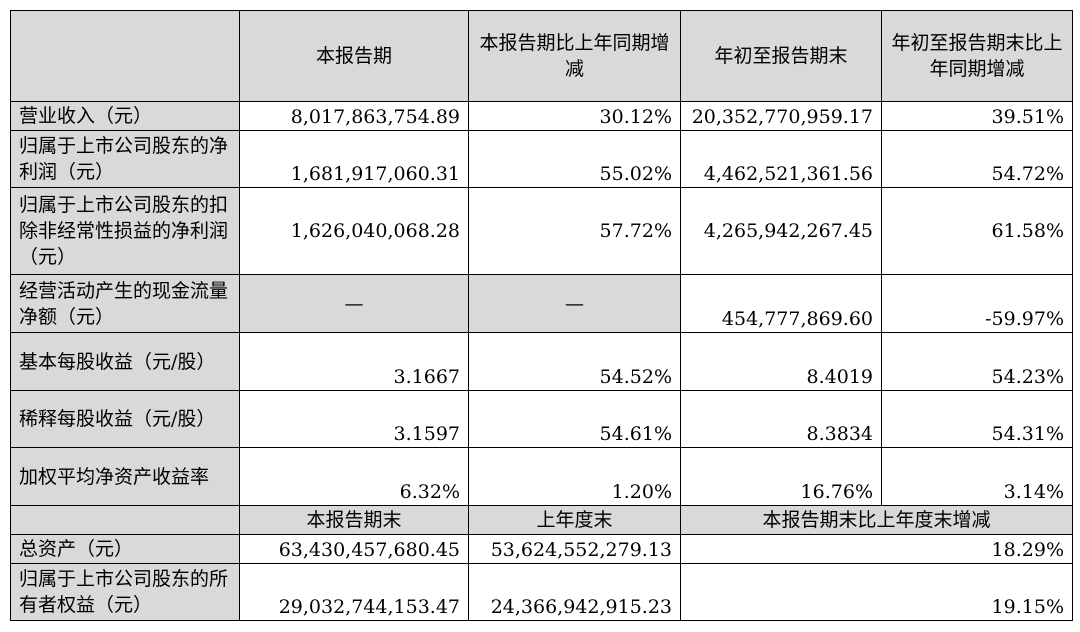 The image size is (1080, 632). I want to click on period-end-change: 18.29%, so click(876, 549).